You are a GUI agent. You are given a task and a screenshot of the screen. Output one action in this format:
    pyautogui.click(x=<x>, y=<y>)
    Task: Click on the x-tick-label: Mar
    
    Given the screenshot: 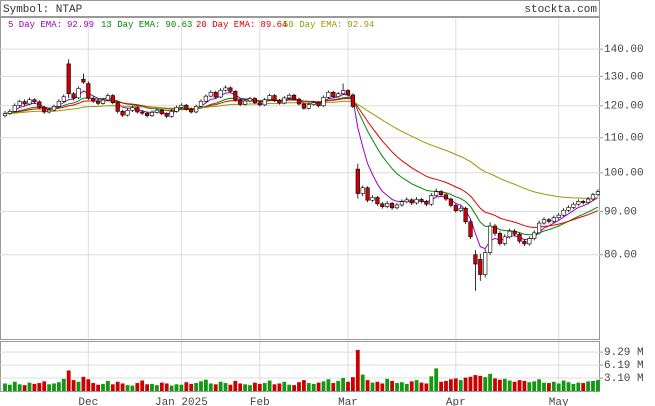 What is the action you would take?
    pyautogui.click(x=348, y=401)
    